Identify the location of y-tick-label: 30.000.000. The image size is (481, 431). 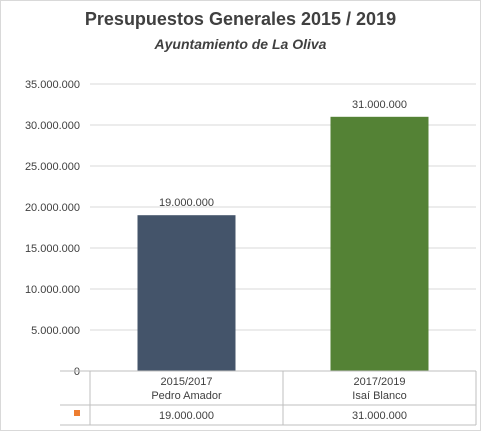
(52, 126).